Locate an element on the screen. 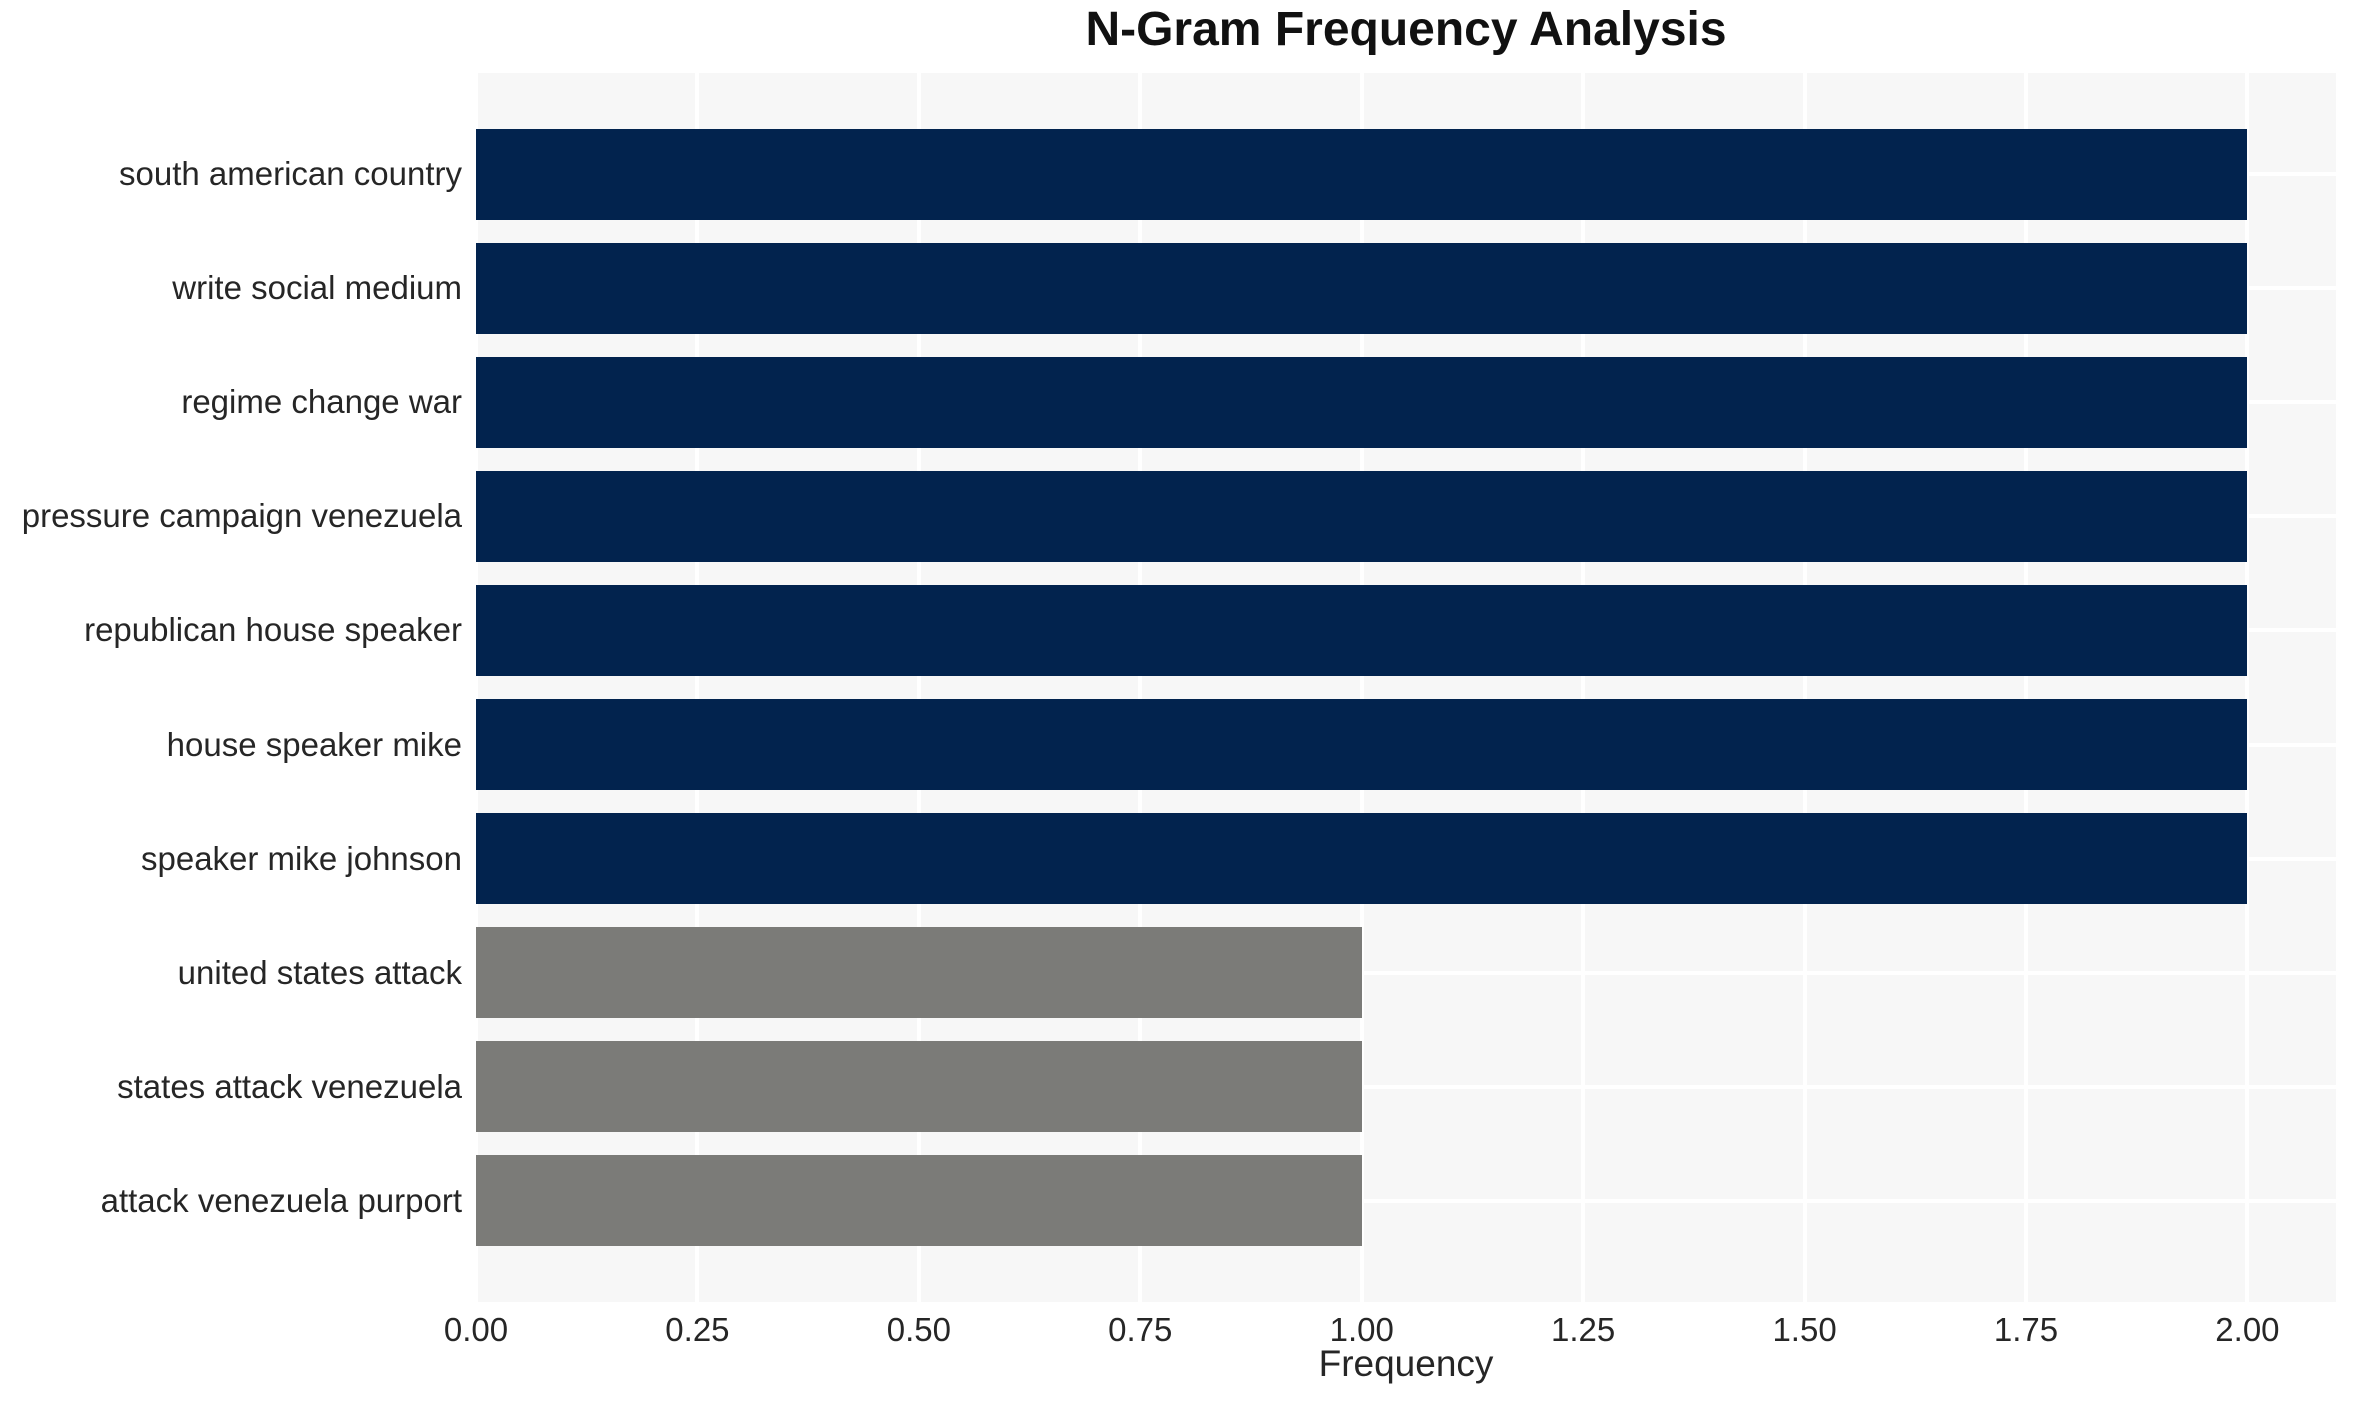  x-tick-label: 0.25 is located at coordinates (697, 1329).